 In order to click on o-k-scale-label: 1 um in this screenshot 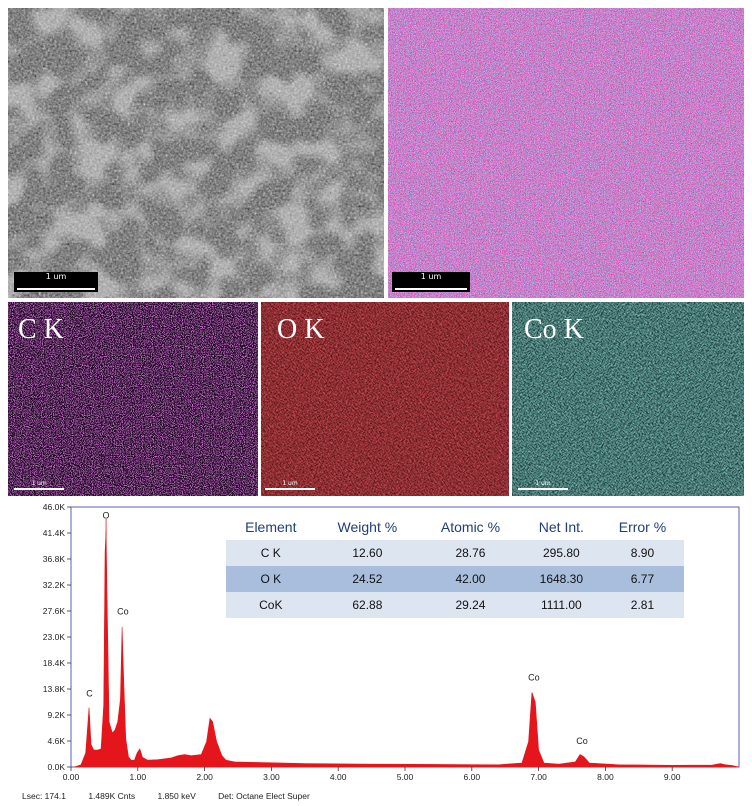, I will do `click(290, 483)`.